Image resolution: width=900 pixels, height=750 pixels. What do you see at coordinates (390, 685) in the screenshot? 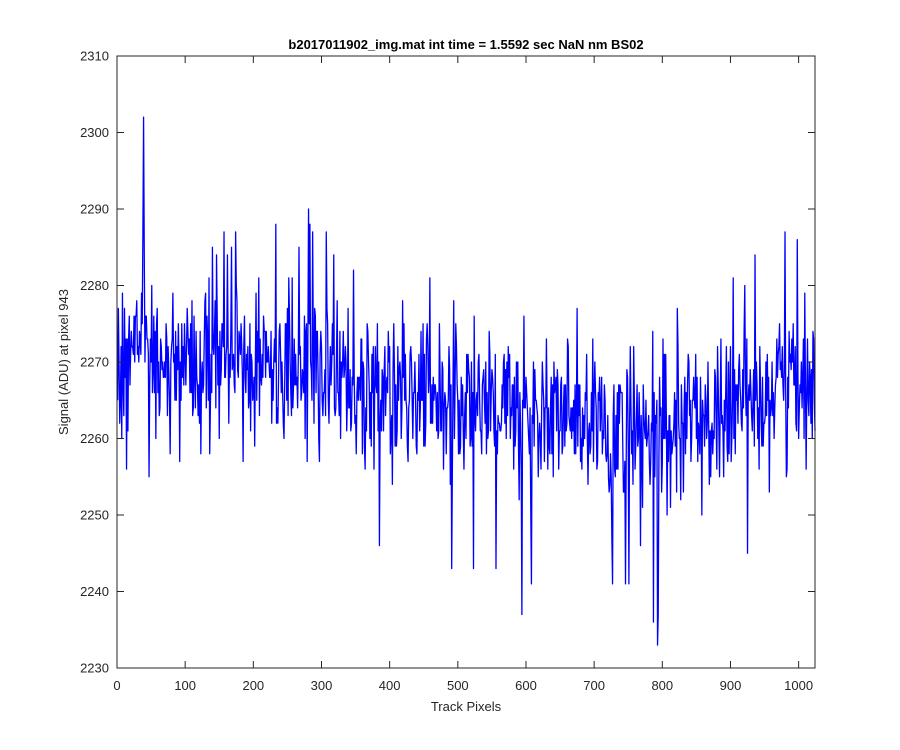
I see `x-tick-label: 400` at bounding box center [390, 685].